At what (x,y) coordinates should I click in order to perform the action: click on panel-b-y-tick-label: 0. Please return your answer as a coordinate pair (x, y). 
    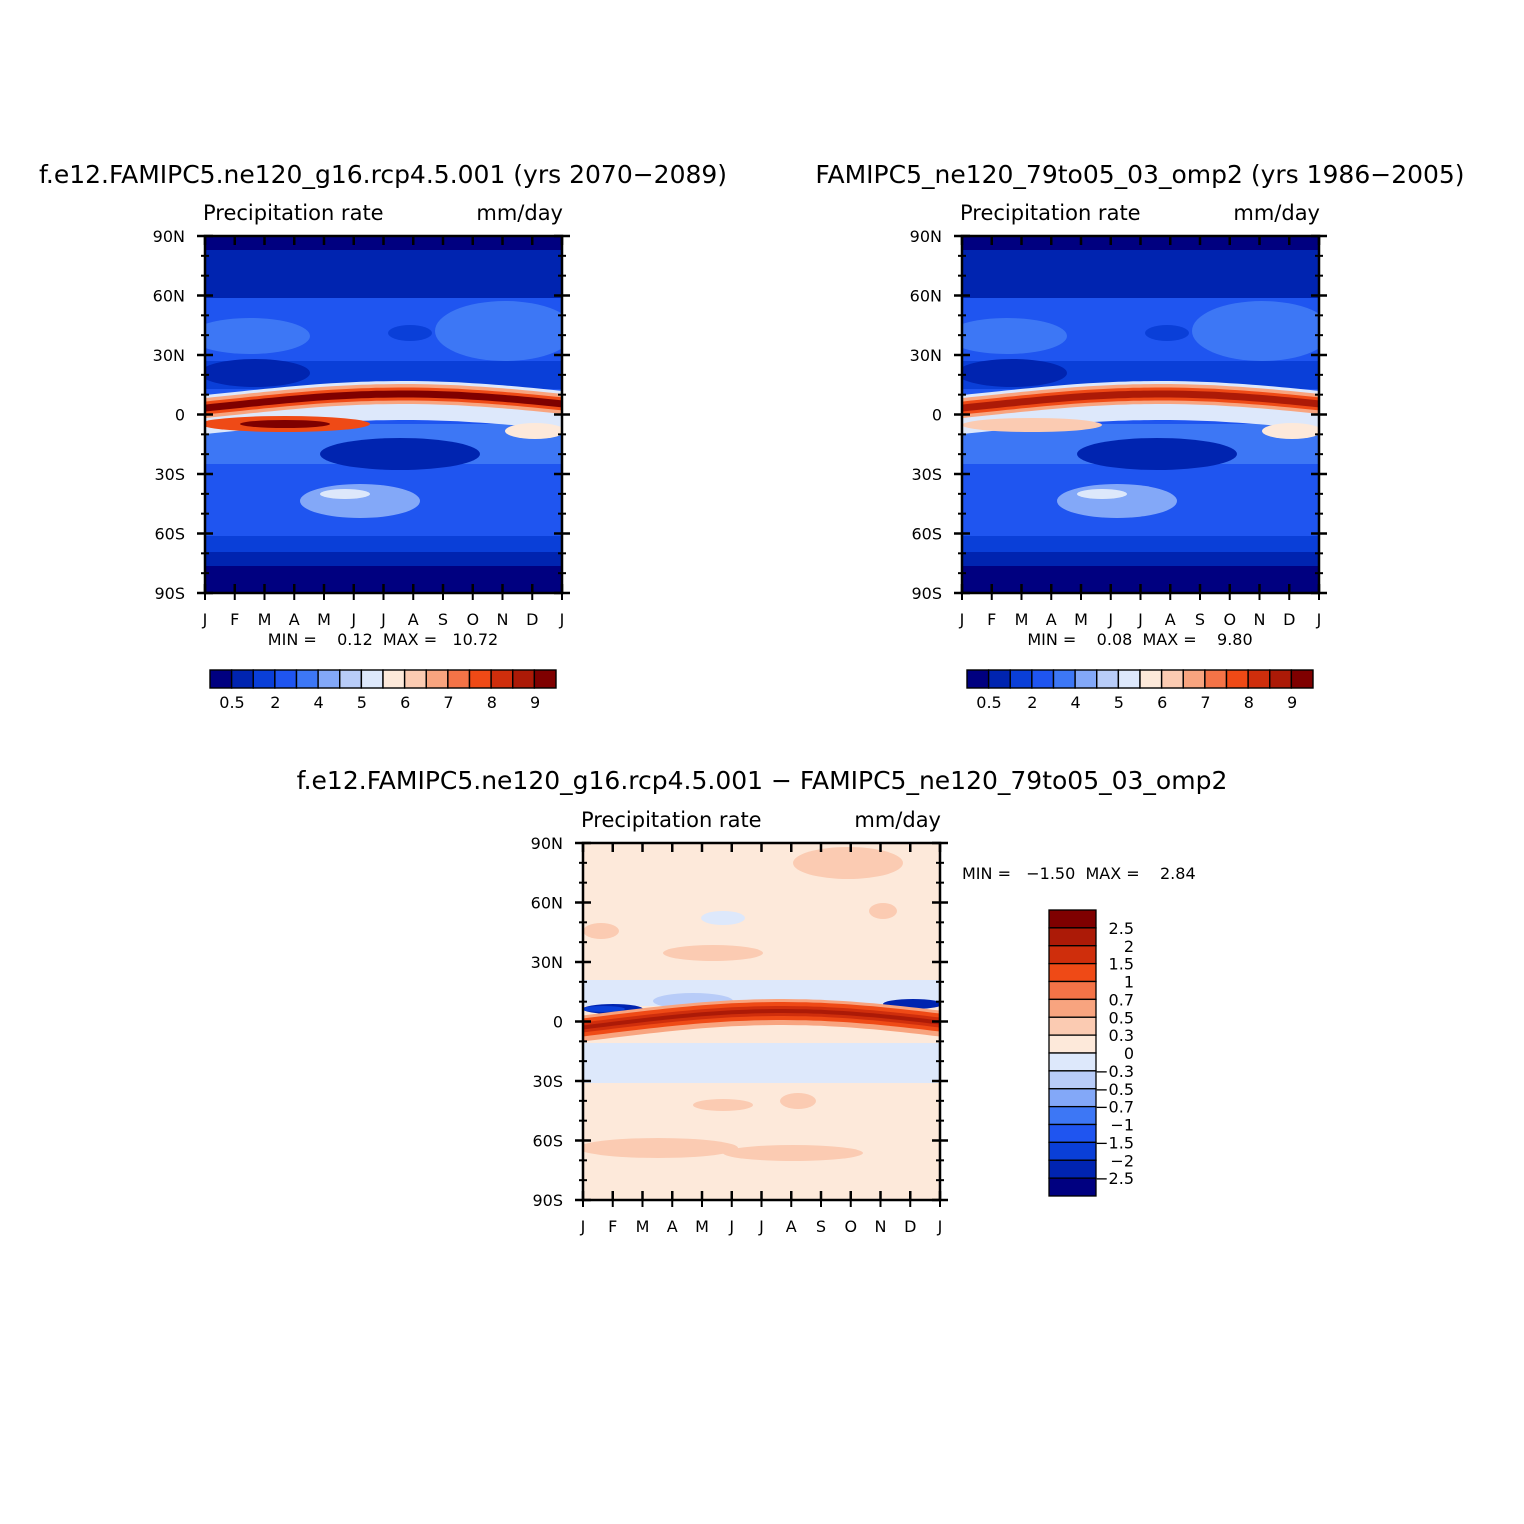
    Looking at the image, I should click on (937, 415).